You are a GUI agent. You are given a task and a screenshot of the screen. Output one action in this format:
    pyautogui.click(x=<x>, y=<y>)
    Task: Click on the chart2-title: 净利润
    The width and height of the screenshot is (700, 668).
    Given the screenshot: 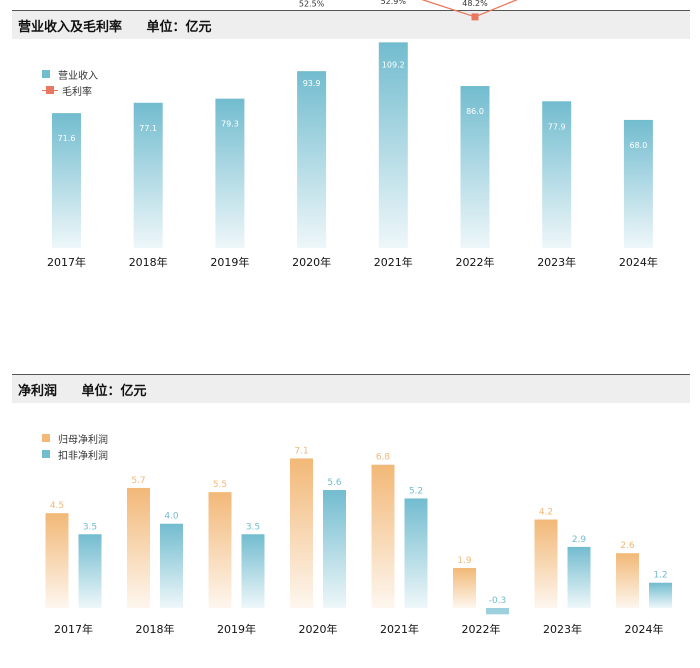 What is the action you would take?
    pyautogui.click(x=38, y=391)
    